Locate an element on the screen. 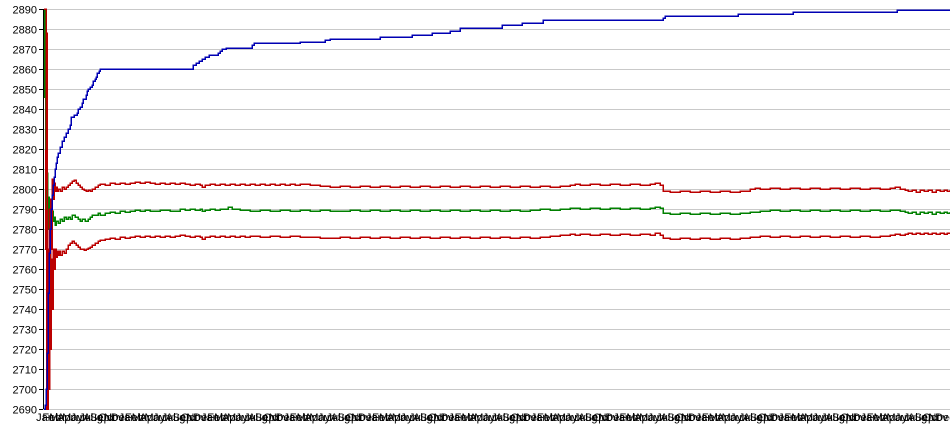  y-tick-label: 2760 is located at coordinates (25, 271).